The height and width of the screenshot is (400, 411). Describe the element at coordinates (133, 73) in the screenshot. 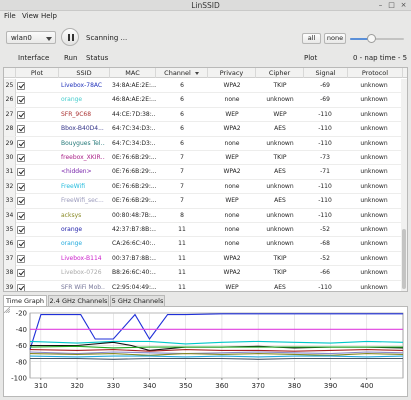

I see `col-header-mac: MAC` at that location.